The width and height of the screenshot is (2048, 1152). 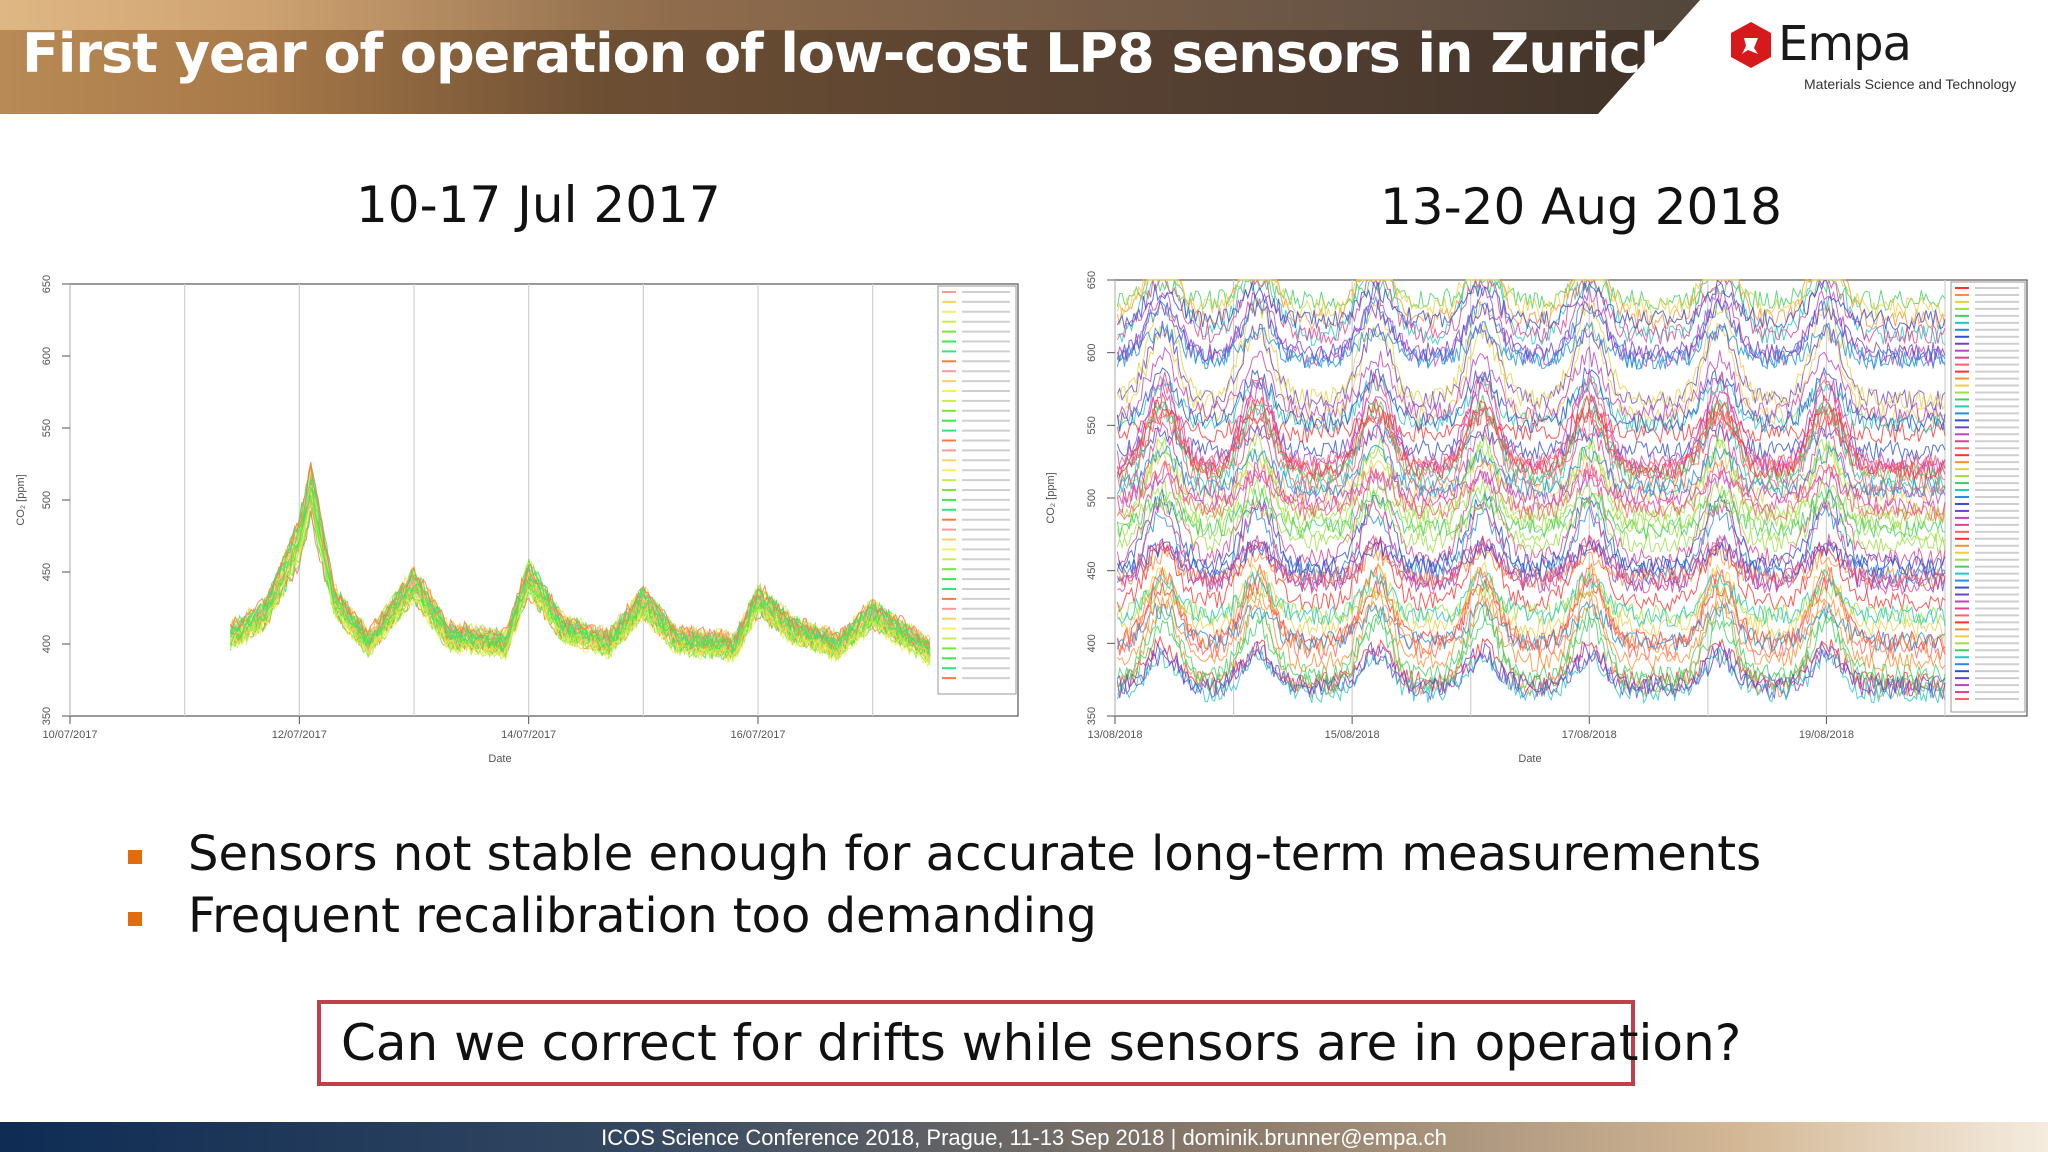 What do you see at coordinates (1114, 735) in the screenshot?
I see `x-tick-label: 13/08/2018` at bounding box center [1114, 735].